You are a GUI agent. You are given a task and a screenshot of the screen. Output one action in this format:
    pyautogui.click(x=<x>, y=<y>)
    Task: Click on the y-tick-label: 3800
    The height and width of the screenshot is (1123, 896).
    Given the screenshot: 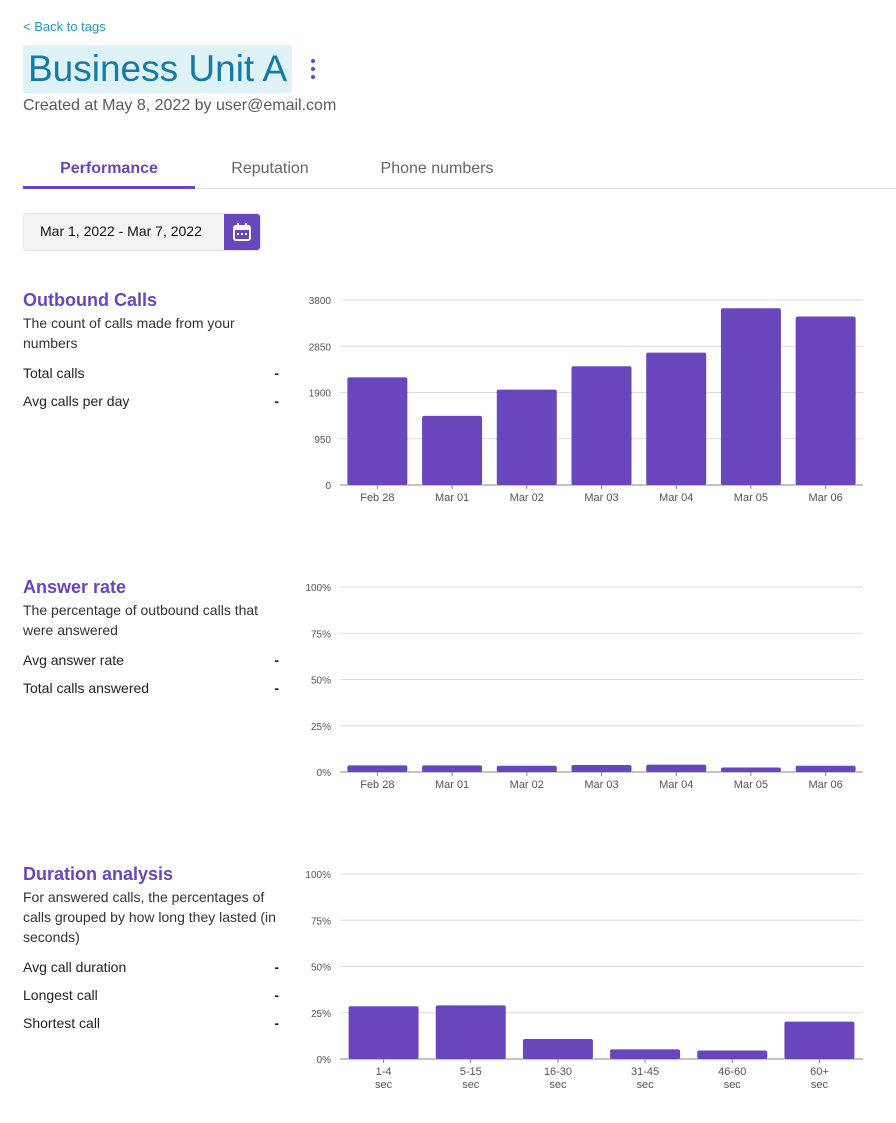 What is the action you would take?
    pyautogui.click(x=320, y=301)
    